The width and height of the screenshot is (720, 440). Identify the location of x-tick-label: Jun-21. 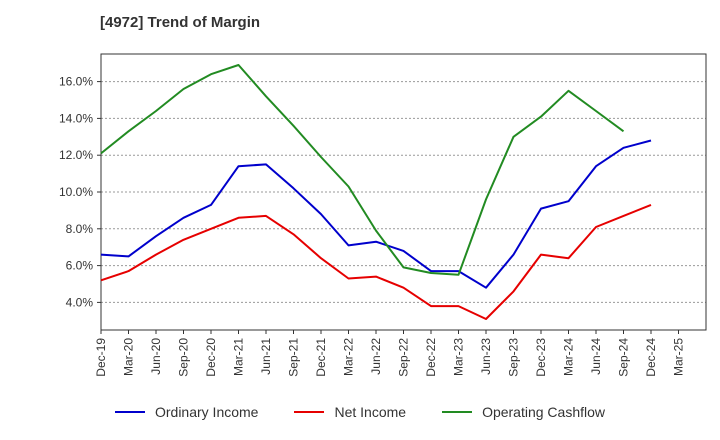
(266, 356).